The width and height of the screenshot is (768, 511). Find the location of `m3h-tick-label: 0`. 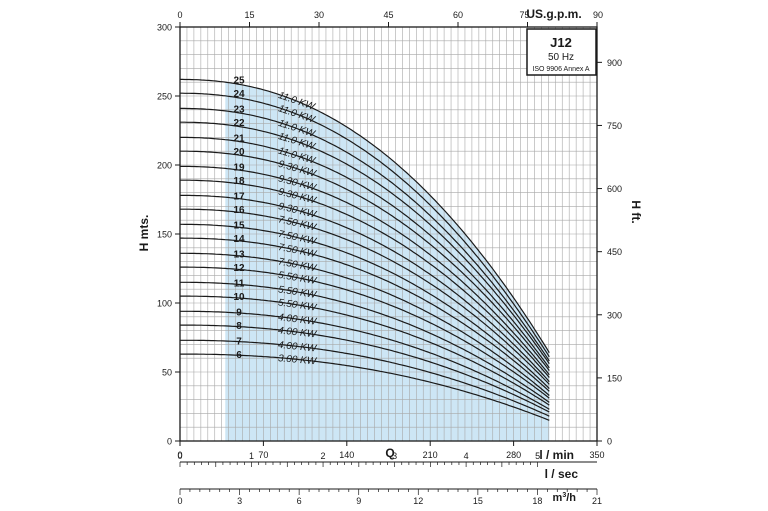

m3h-tick-label: 0 is located at coordinates (179, 501).